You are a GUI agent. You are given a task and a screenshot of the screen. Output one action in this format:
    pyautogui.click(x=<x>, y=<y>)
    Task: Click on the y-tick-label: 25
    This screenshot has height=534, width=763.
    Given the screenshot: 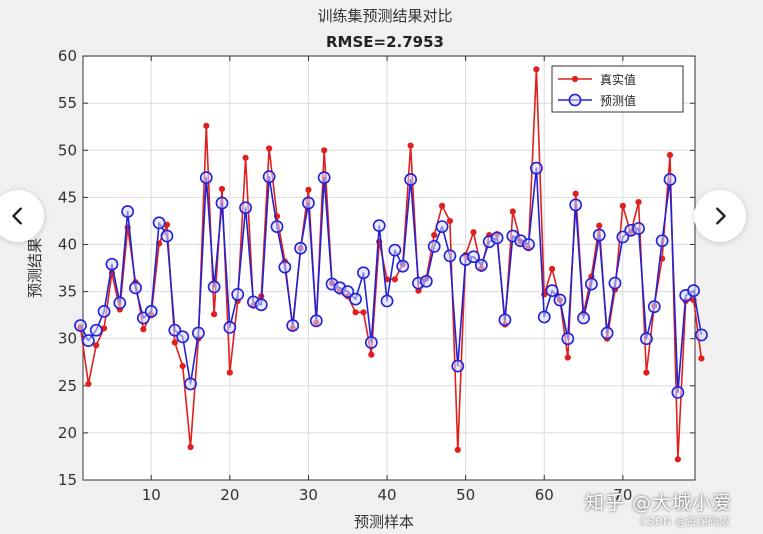 What is the action you would take?
    pyautogui.click(x=67, y=386)
    